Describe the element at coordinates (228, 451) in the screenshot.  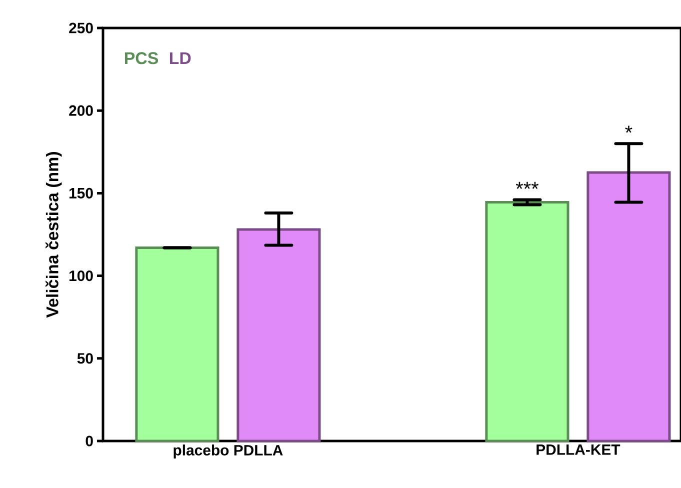
I see `x-tick-label: placebo PDLLA` at that location.